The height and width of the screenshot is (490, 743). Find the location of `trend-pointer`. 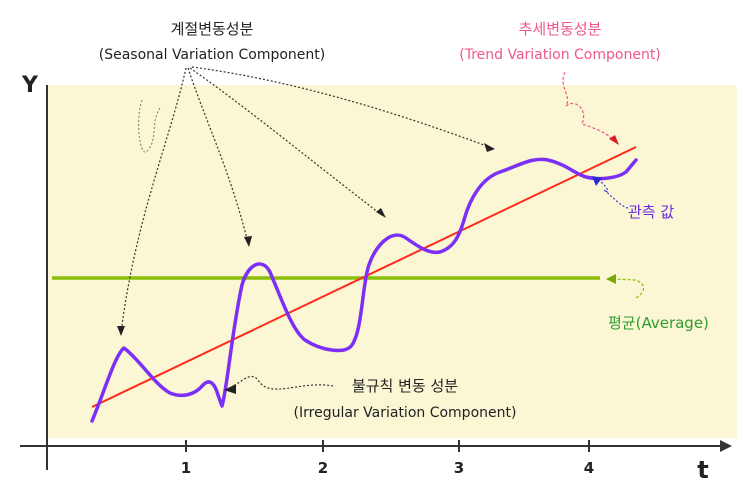

trend-pointer is located at coordinates (589, 107).